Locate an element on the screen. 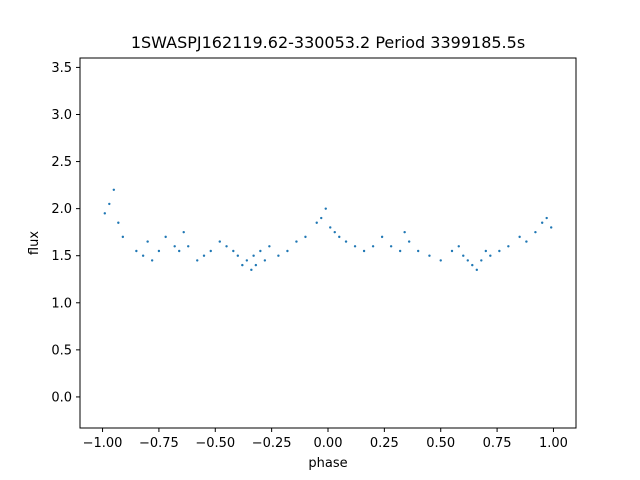 This screenshot has width=640, height=480. y-tick-label: 3.5 is located at coordinates (61, 68).